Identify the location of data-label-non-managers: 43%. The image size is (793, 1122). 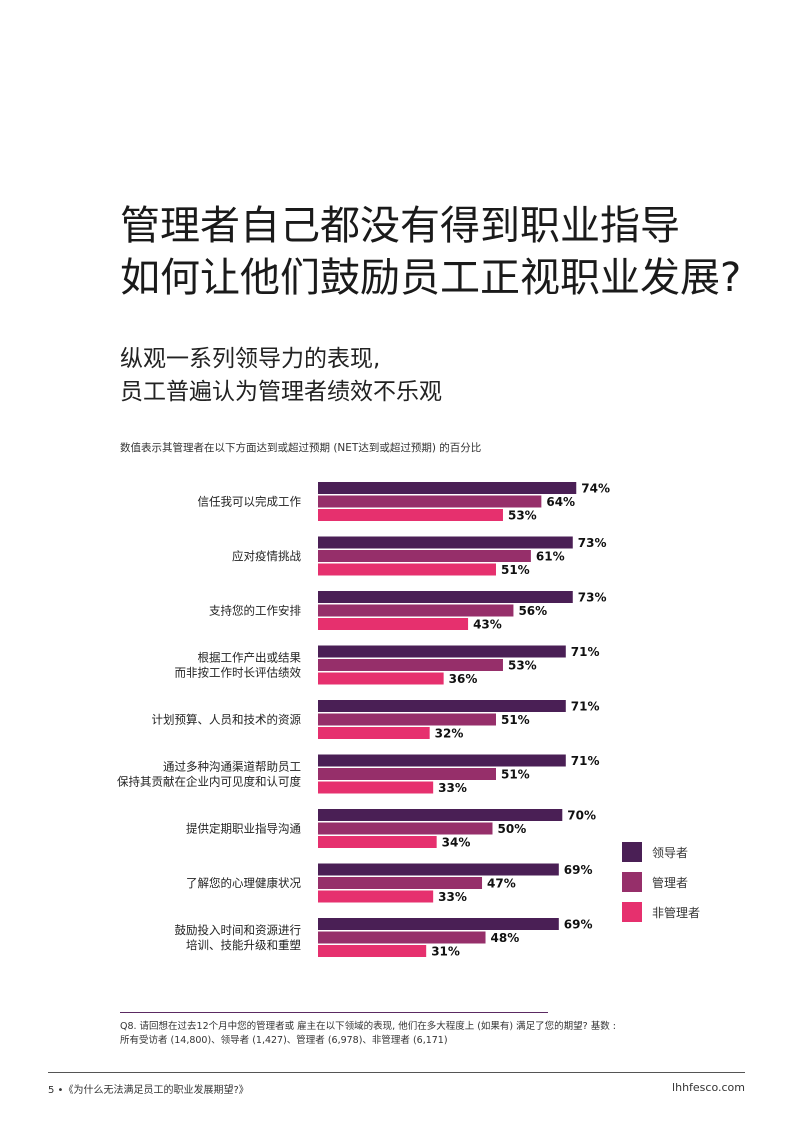
(487, 625).